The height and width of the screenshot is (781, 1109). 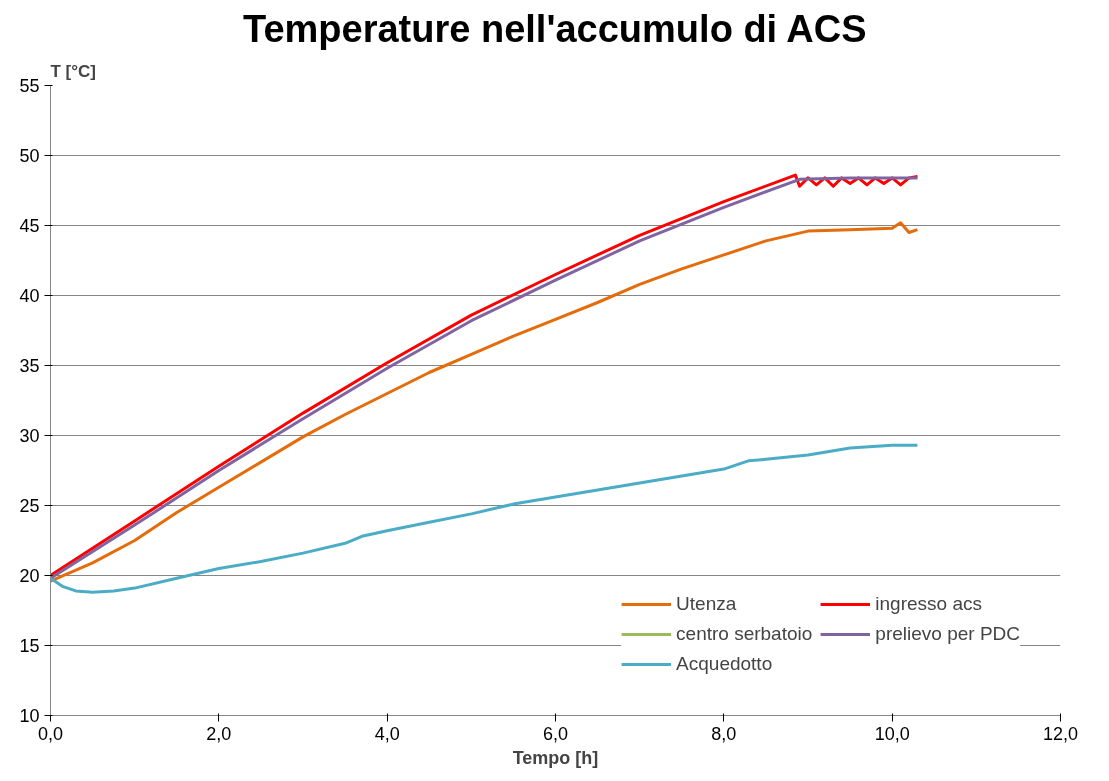 I want to click on y-tick-label: 45, so click(x=29, y=226).